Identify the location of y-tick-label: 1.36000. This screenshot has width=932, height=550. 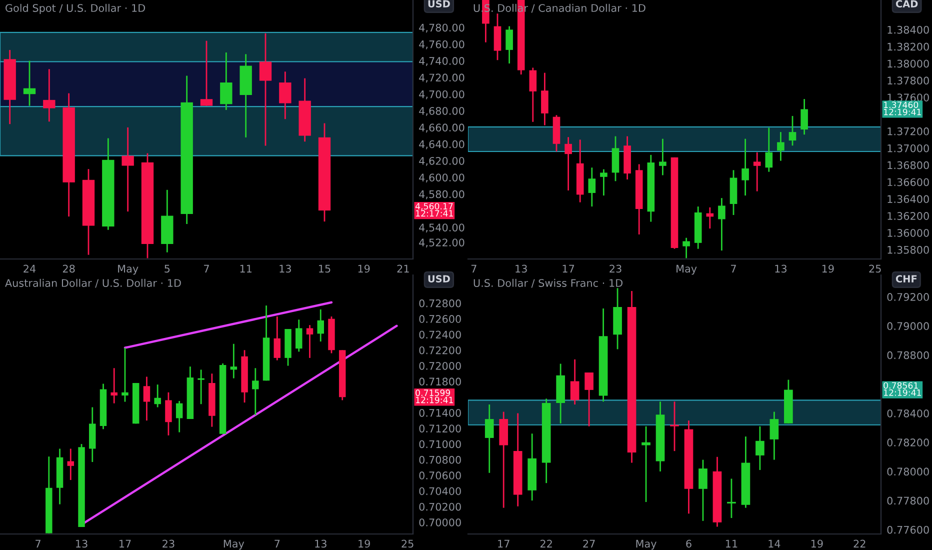
(908, 232).